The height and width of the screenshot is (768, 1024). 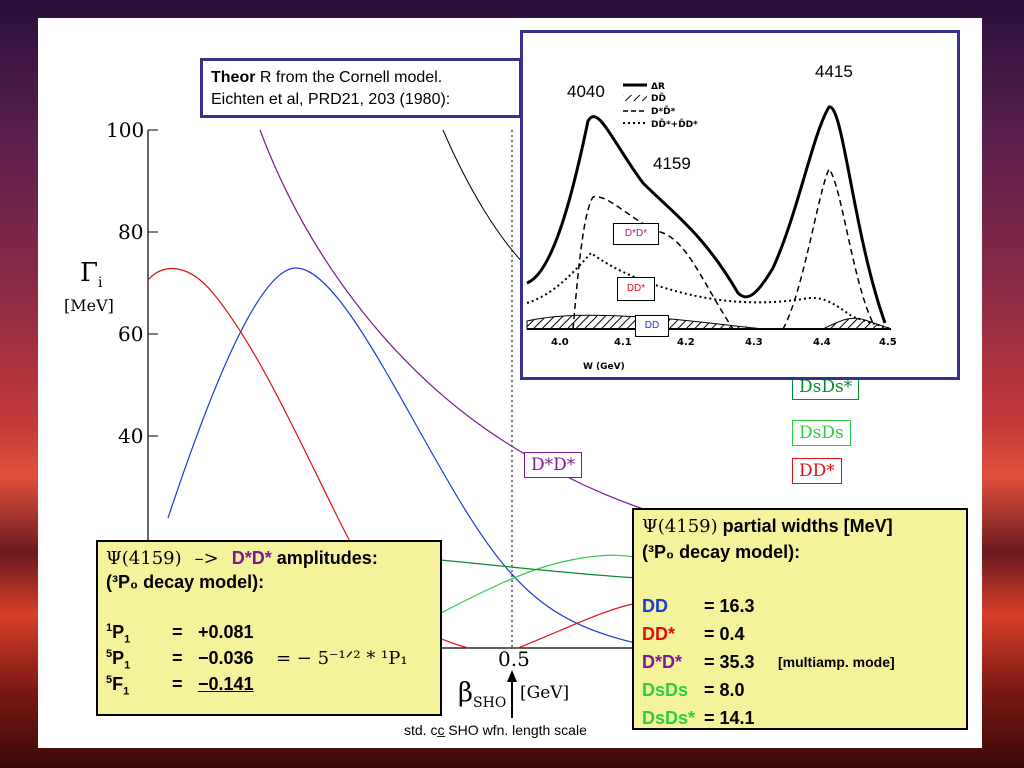 What do you see at coordinates (89, 305) in the screenshot?
I see `y-axis-unit: [MeV]` at bounding box center [89, 305].